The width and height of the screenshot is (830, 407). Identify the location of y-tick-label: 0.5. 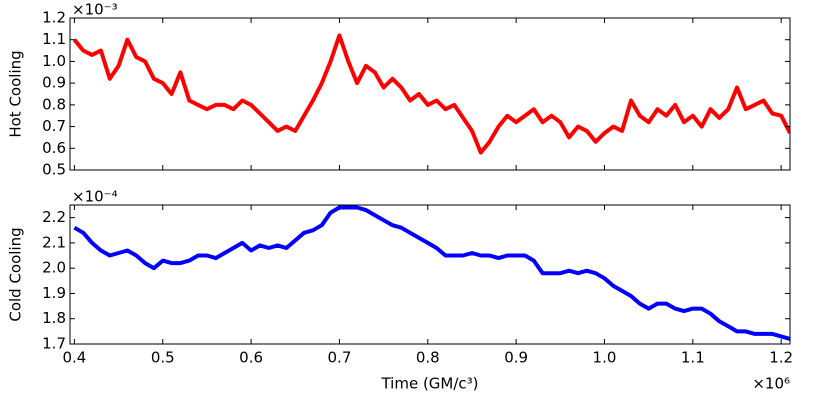
(54, 170).